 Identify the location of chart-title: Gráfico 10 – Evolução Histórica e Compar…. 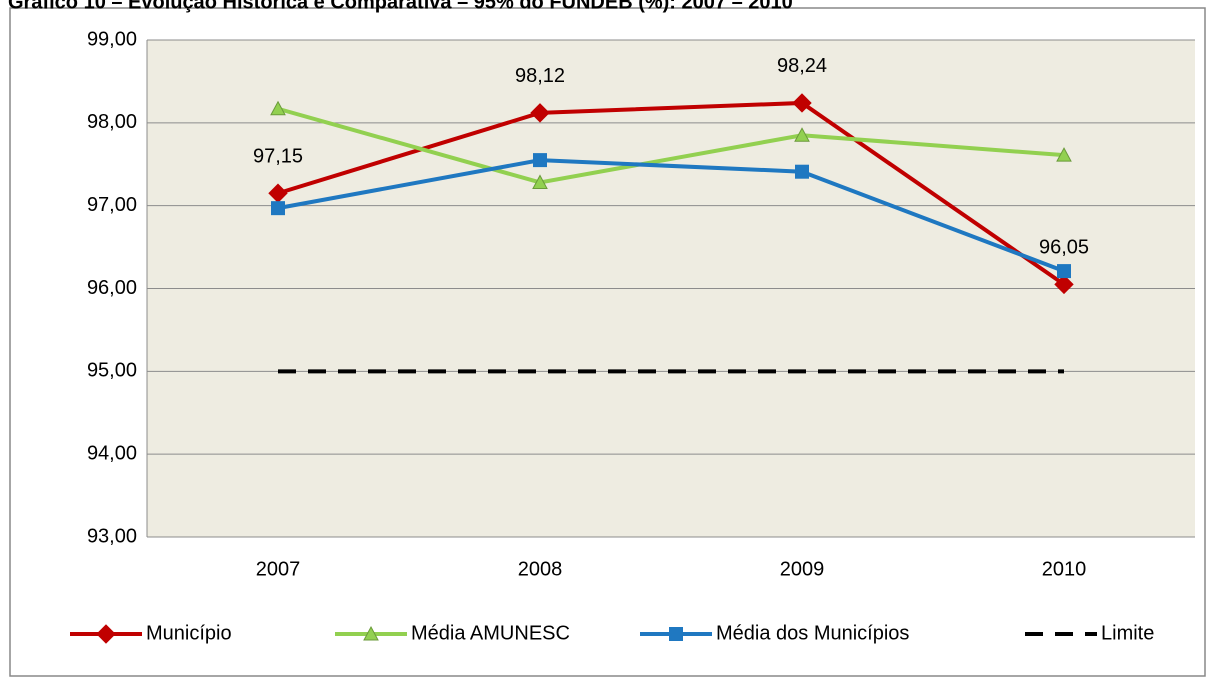
(400, 6).